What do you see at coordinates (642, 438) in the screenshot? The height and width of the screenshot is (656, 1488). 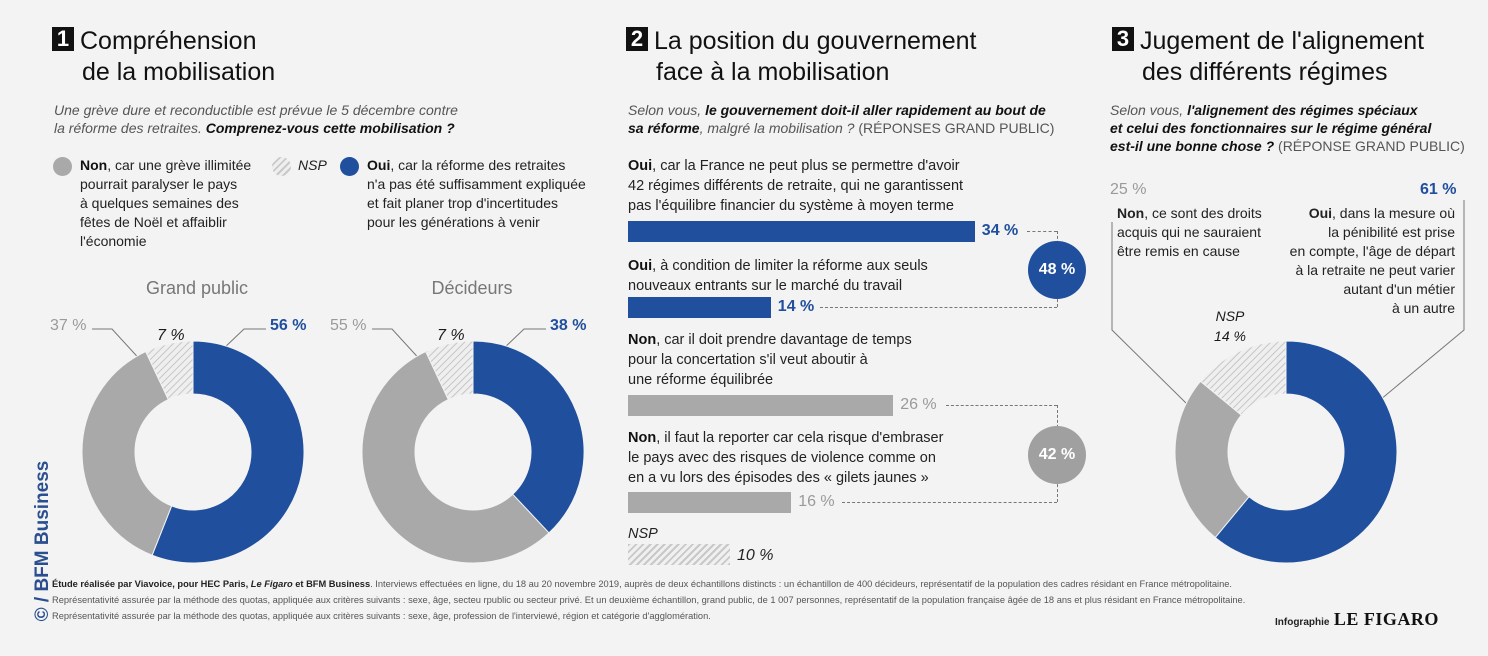 I see `opt4-bold: Non` at bounding box center [642, 438].